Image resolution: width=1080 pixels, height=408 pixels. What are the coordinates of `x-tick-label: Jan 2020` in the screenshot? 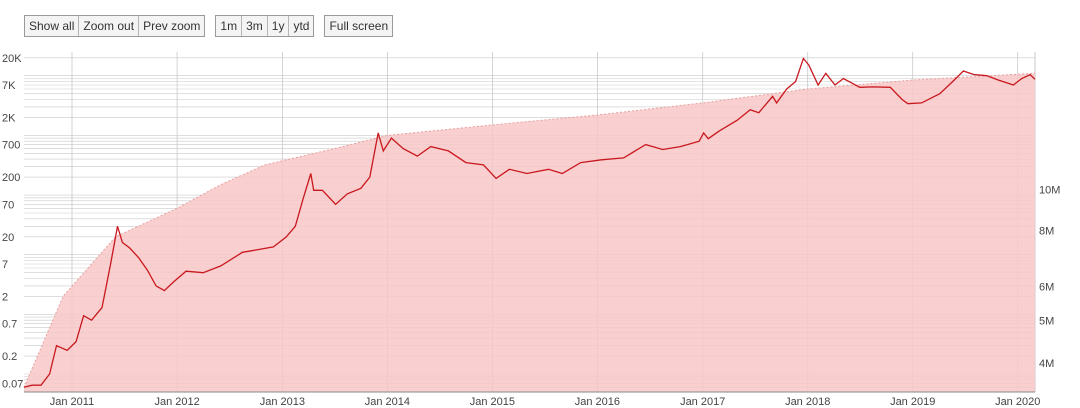 It's located at (1017, 402).